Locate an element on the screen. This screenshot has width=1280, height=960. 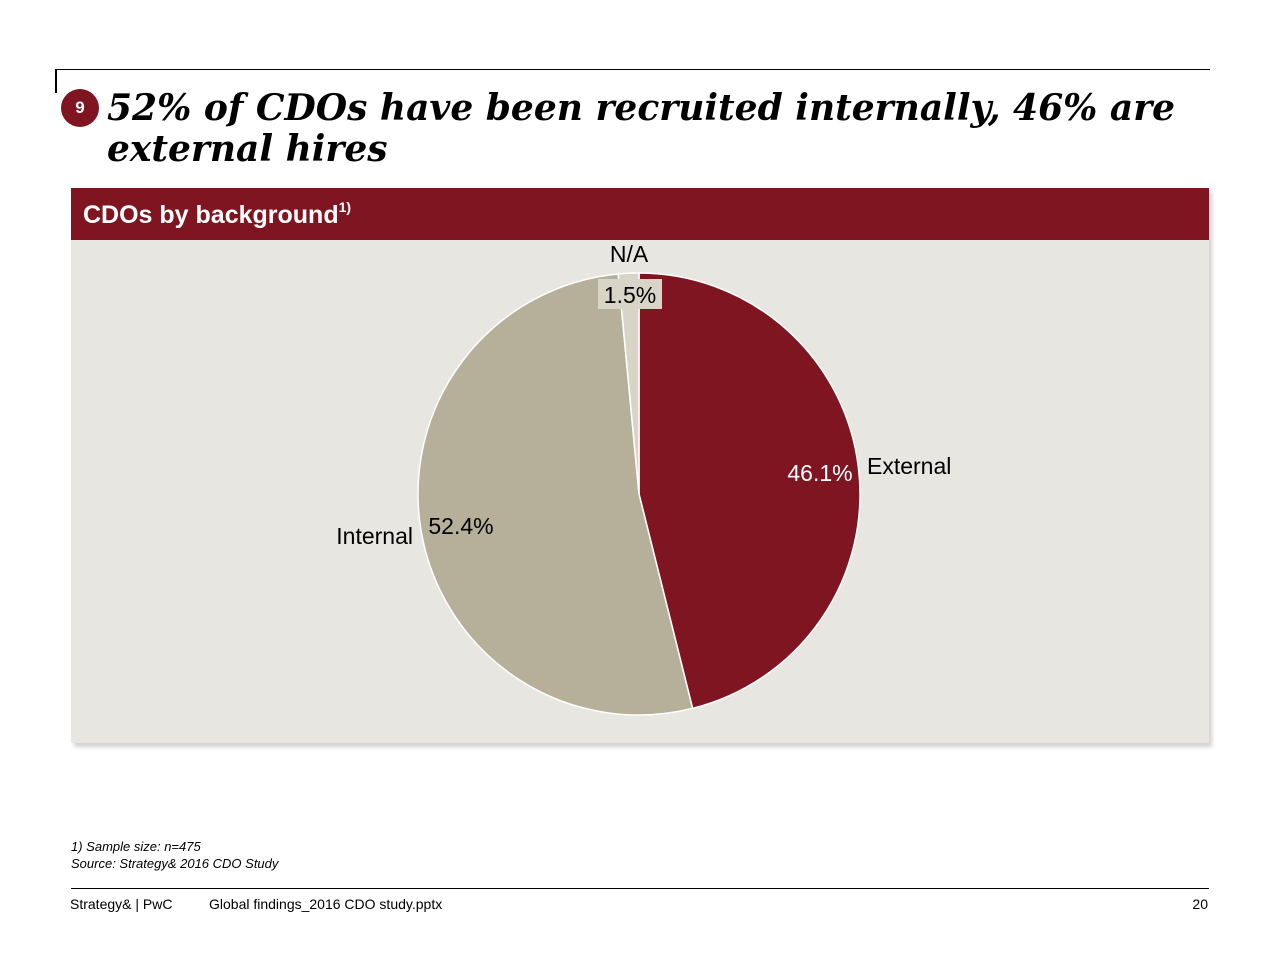
value-label-box-n-a is located at coordinates (630, 294).